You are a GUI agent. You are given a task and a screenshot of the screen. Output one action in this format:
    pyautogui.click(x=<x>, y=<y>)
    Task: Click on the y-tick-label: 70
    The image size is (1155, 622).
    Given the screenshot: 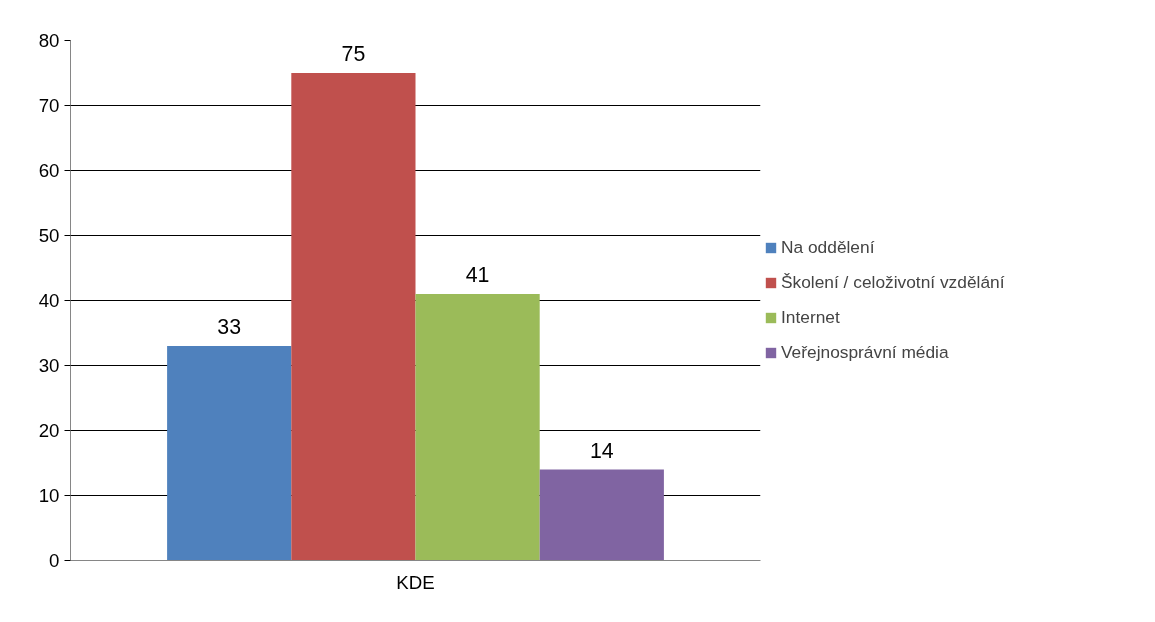 What is the action you would take?
    pyautogui.click(x=49, y=105)
    